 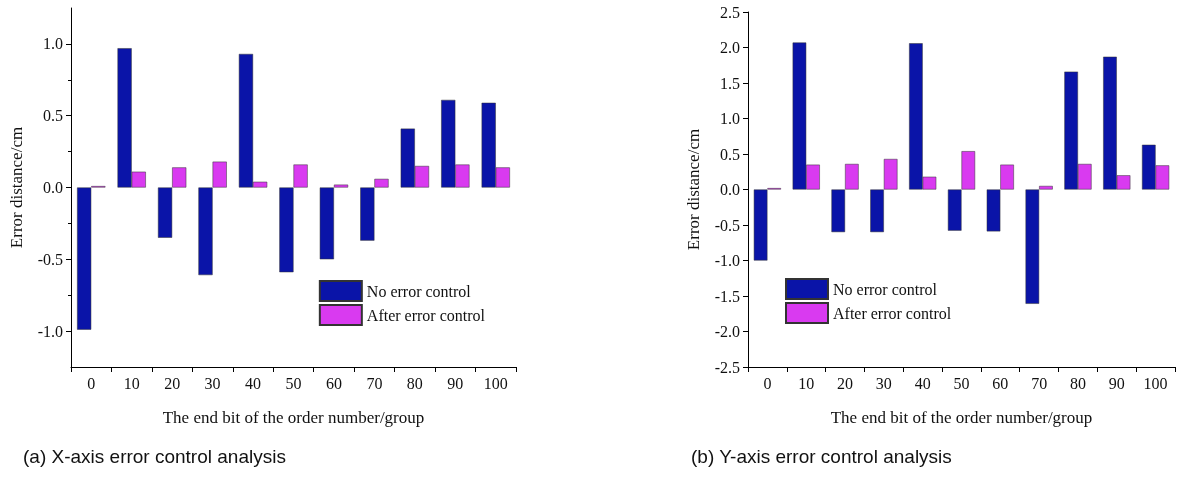 What do you see at coordinates (727, 367) in the screenshot?
I see `y-tick-label: -2.5` at bounding box center [727, 367].